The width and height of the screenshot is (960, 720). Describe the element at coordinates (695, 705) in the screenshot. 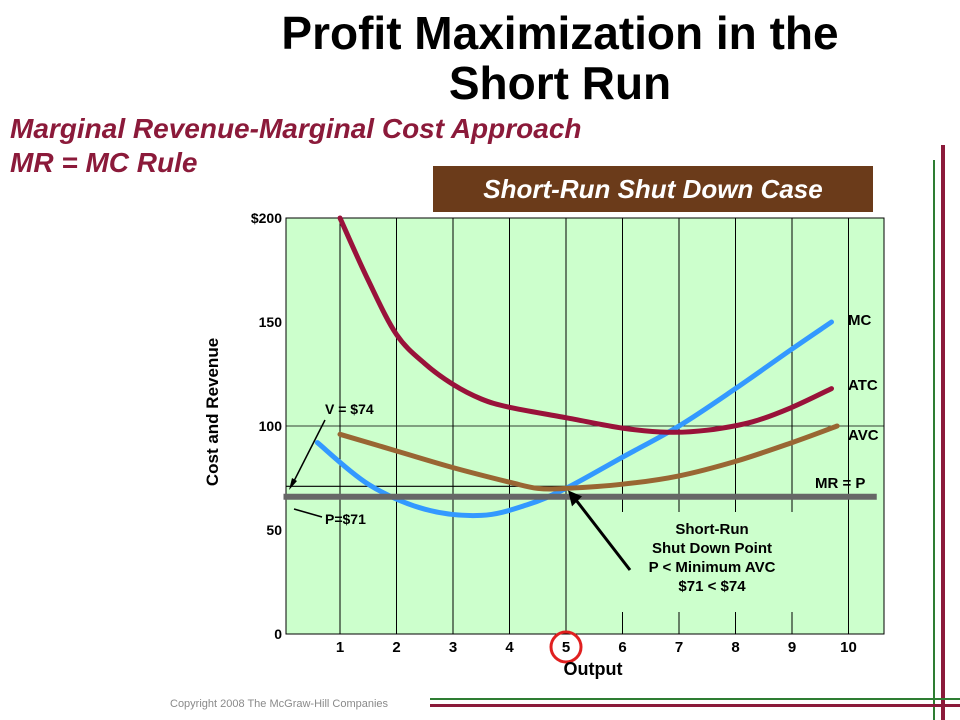

I see `decorative-line-bottom-maroon` at that location.